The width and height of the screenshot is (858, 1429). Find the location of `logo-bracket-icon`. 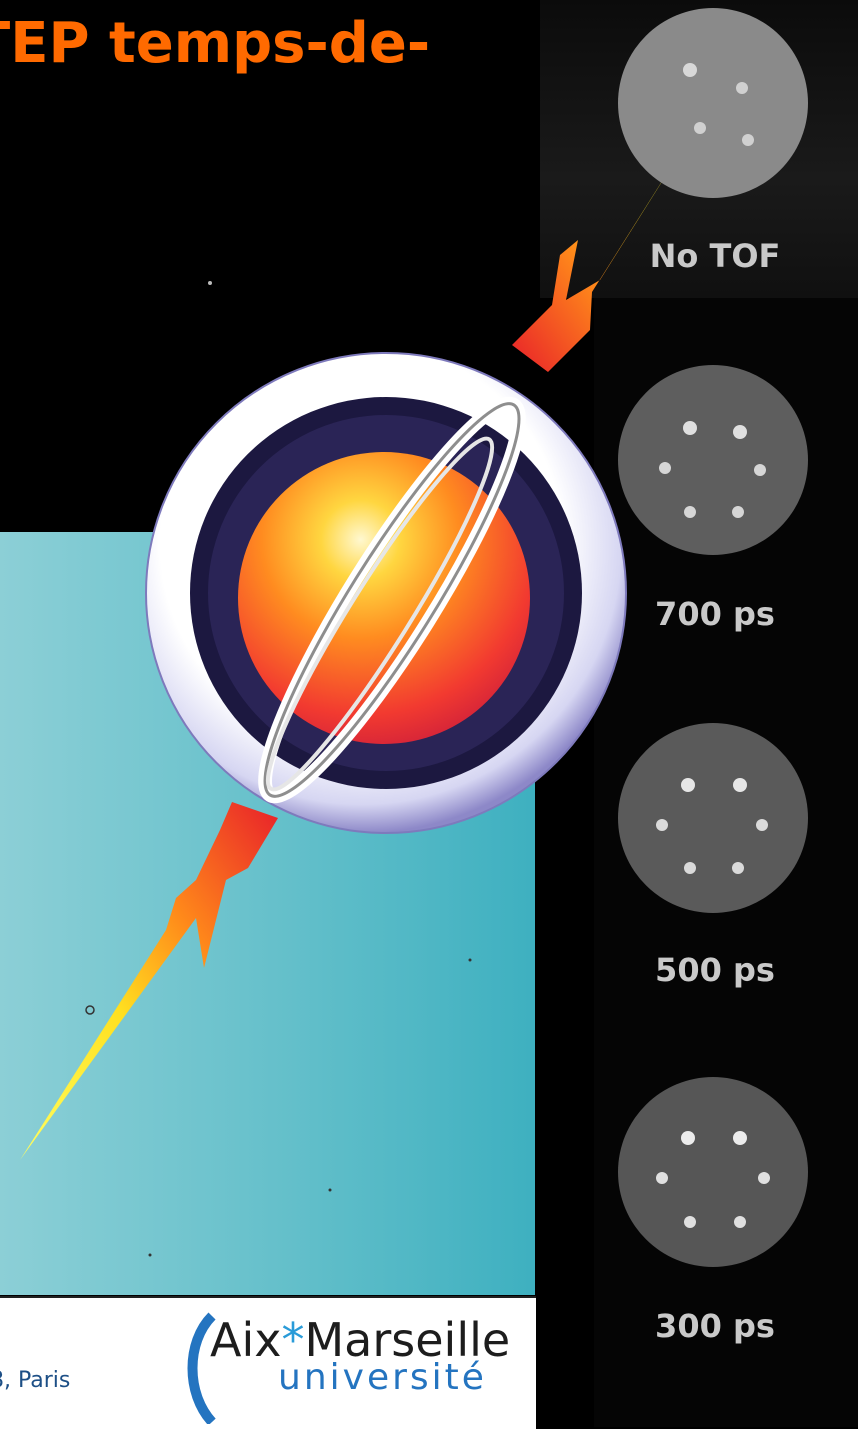

logo-bracket-icon is located at coordinates (201, 1368).